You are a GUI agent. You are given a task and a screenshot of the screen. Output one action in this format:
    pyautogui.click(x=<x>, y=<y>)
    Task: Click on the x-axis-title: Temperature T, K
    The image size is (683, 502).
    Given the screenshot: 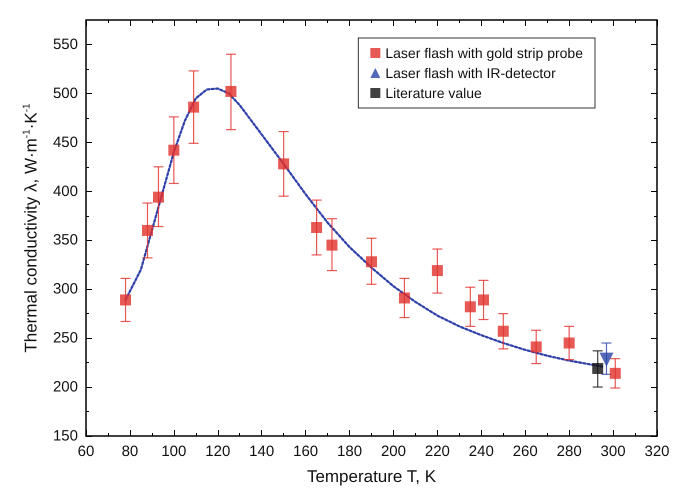 What is the action you would take?
    pyautogui.click(x=371, y=476)
    